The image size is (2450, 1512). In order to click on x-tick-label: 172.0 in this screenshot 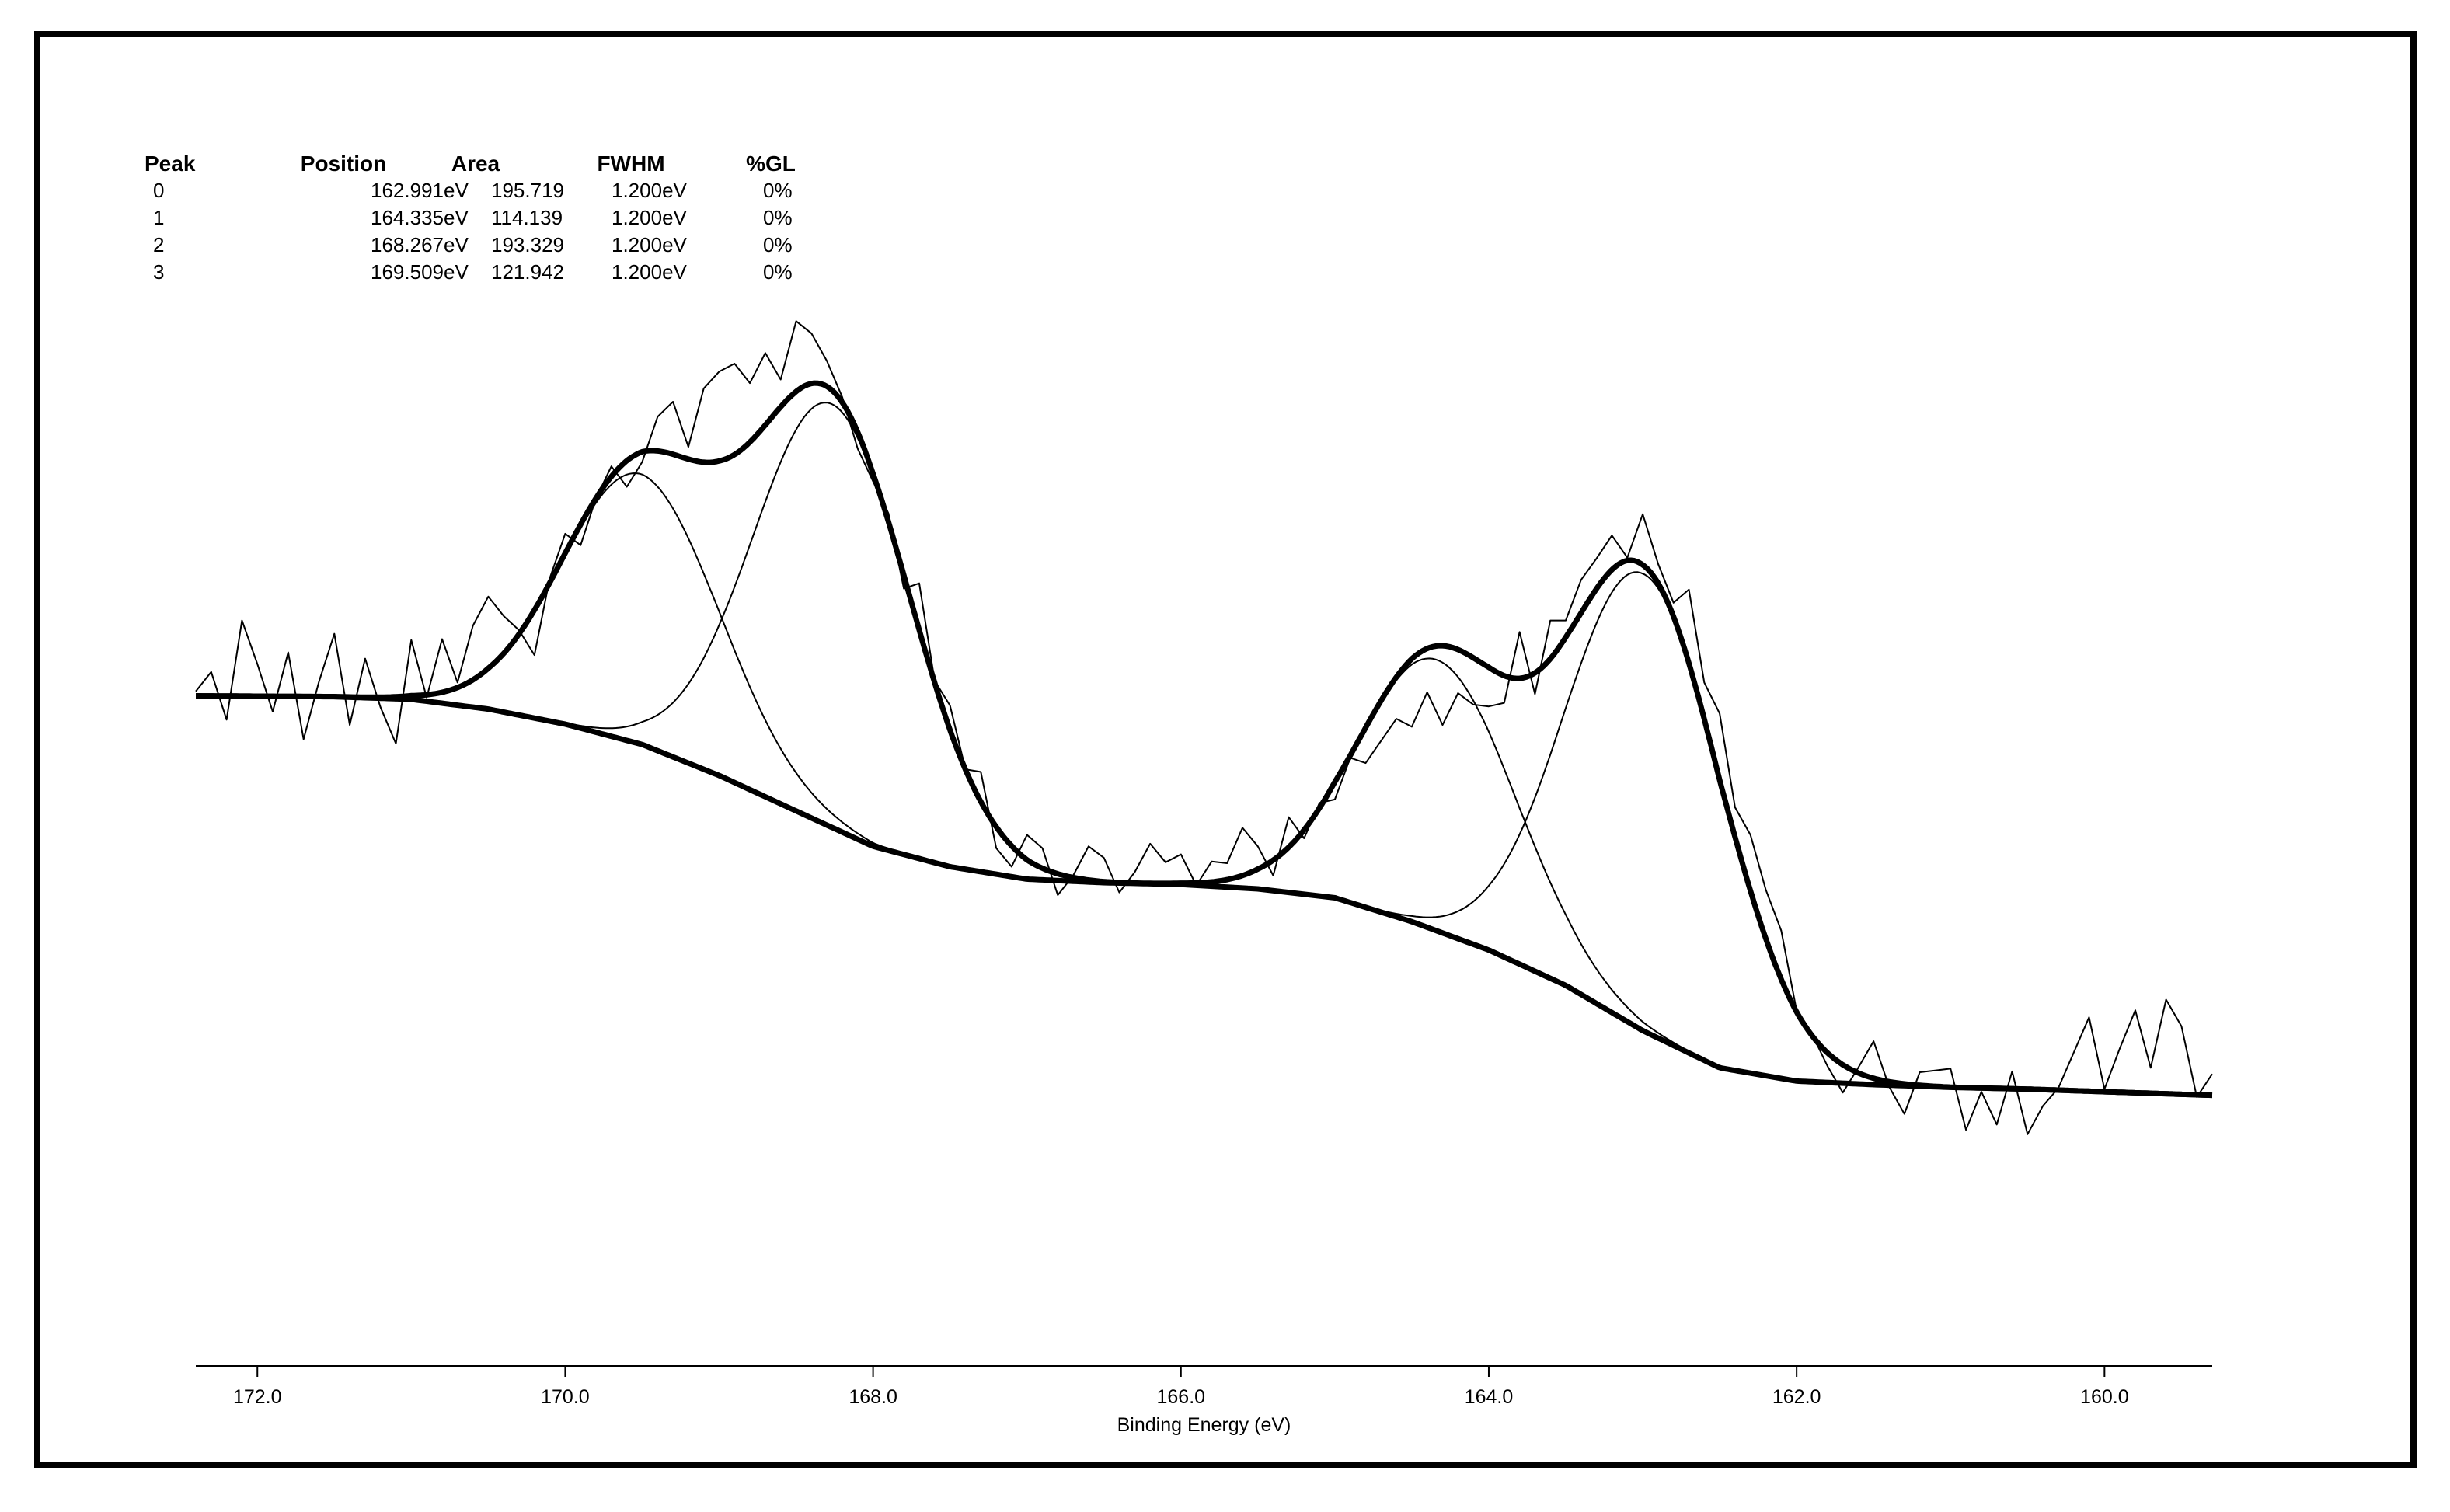, I will do `click(258, 1397)`.